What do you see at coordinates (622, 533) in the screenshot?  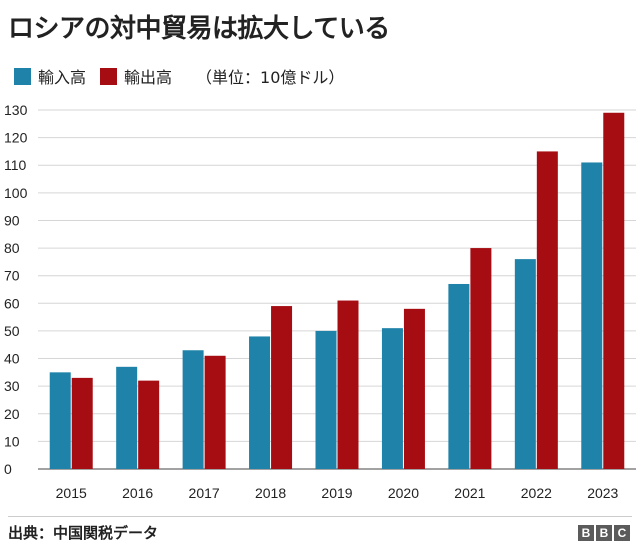 I see `logo-letter: C` at bounding box center [622, 533].